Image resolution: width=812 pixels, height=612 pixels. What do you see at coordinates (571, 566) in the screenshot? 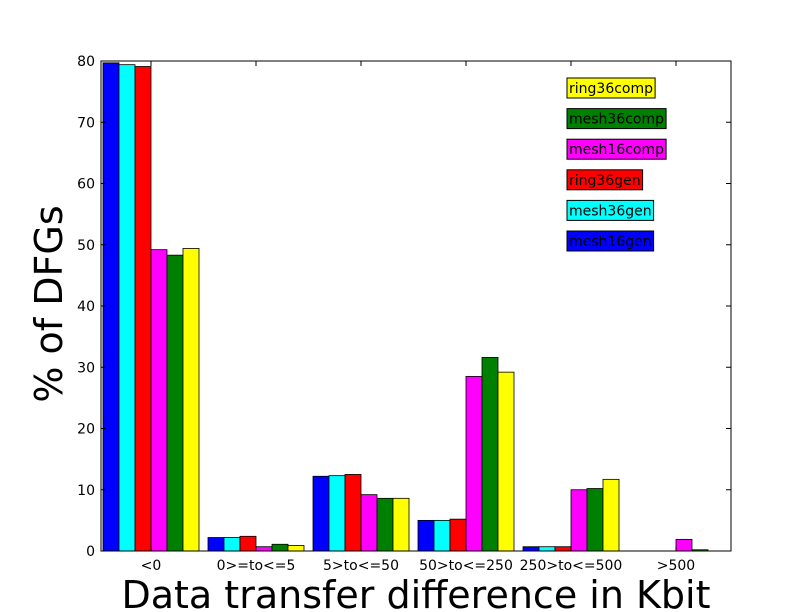
I see `x-tick-label-4: 250>to<=500` at bounding box center [571, 566].